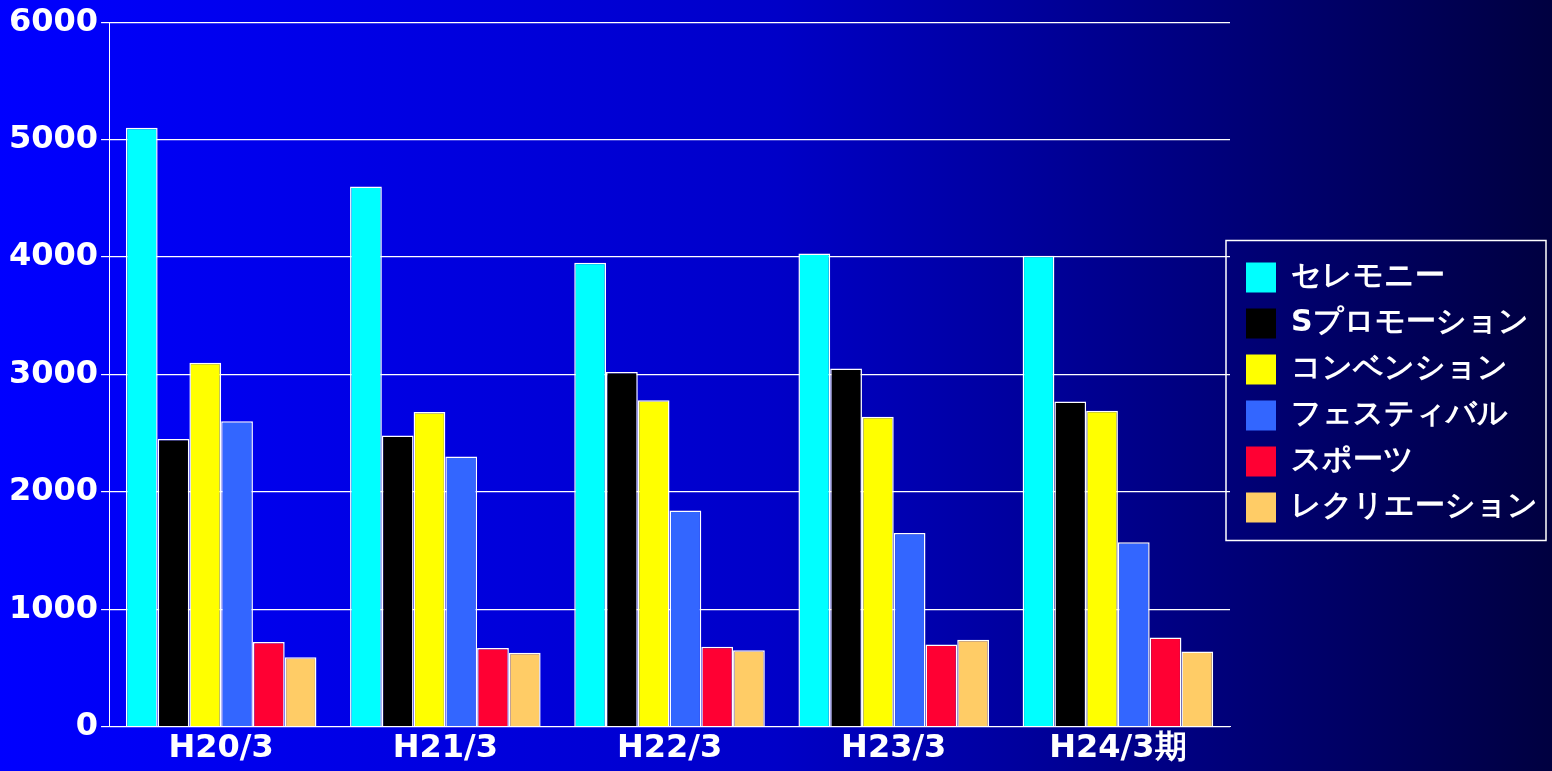  Describe the element at coordinates (54, 19) in the screenshot. I see `y-tick-label: 6000` at that location.